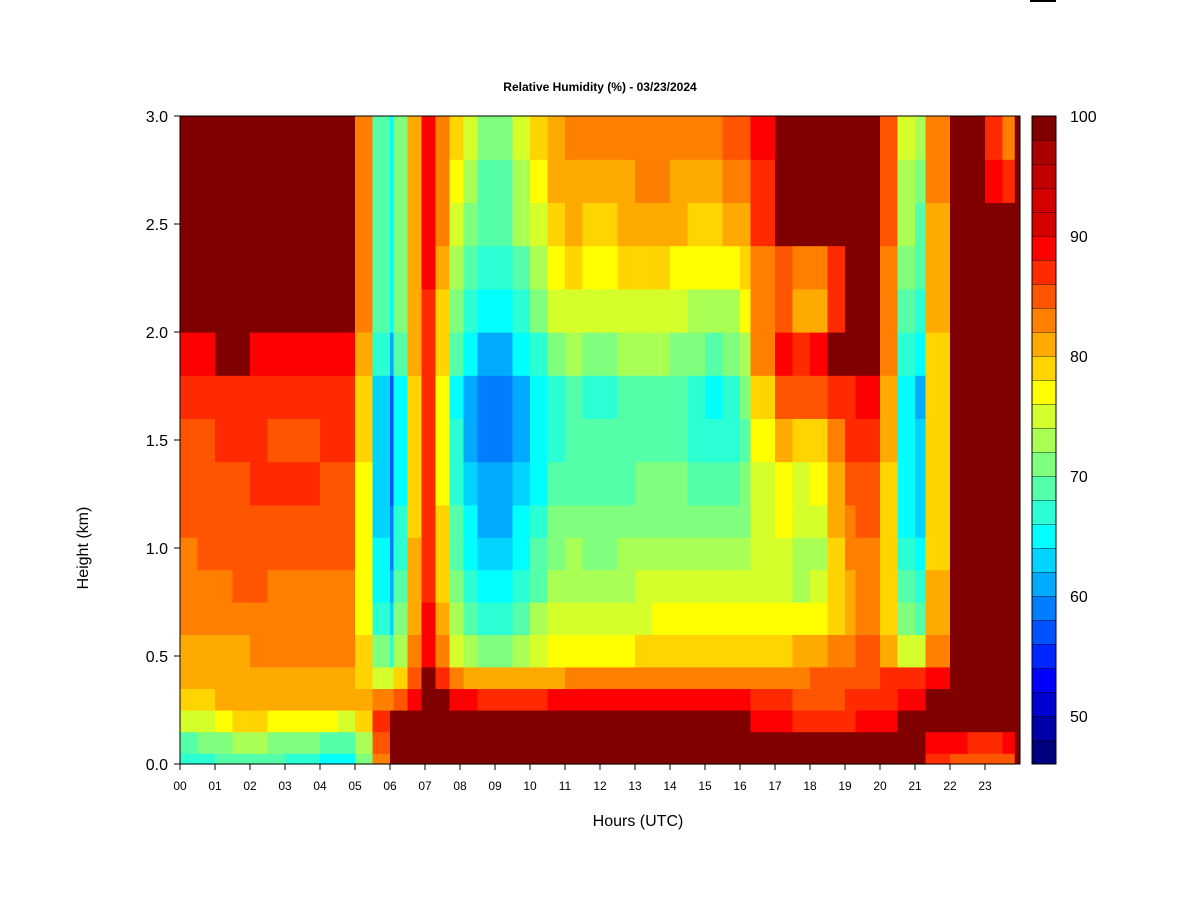  What do you see at coordinates (1079, 717) in the screenshot?
I see `colorbar-tick-label: 50` at bounding box center [1079, 717].